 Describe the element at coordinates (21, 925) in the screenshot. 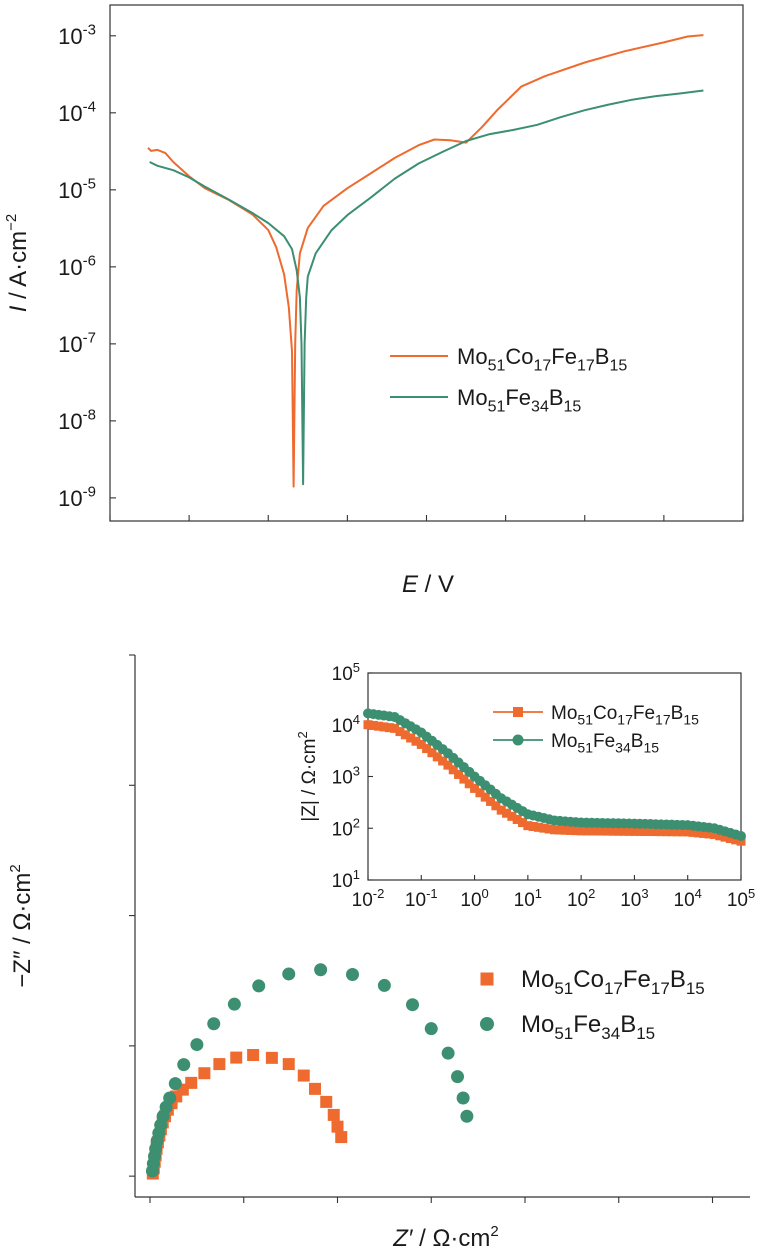

I see `y-axis-label: −Z″ / Ω·cm2` at that location.